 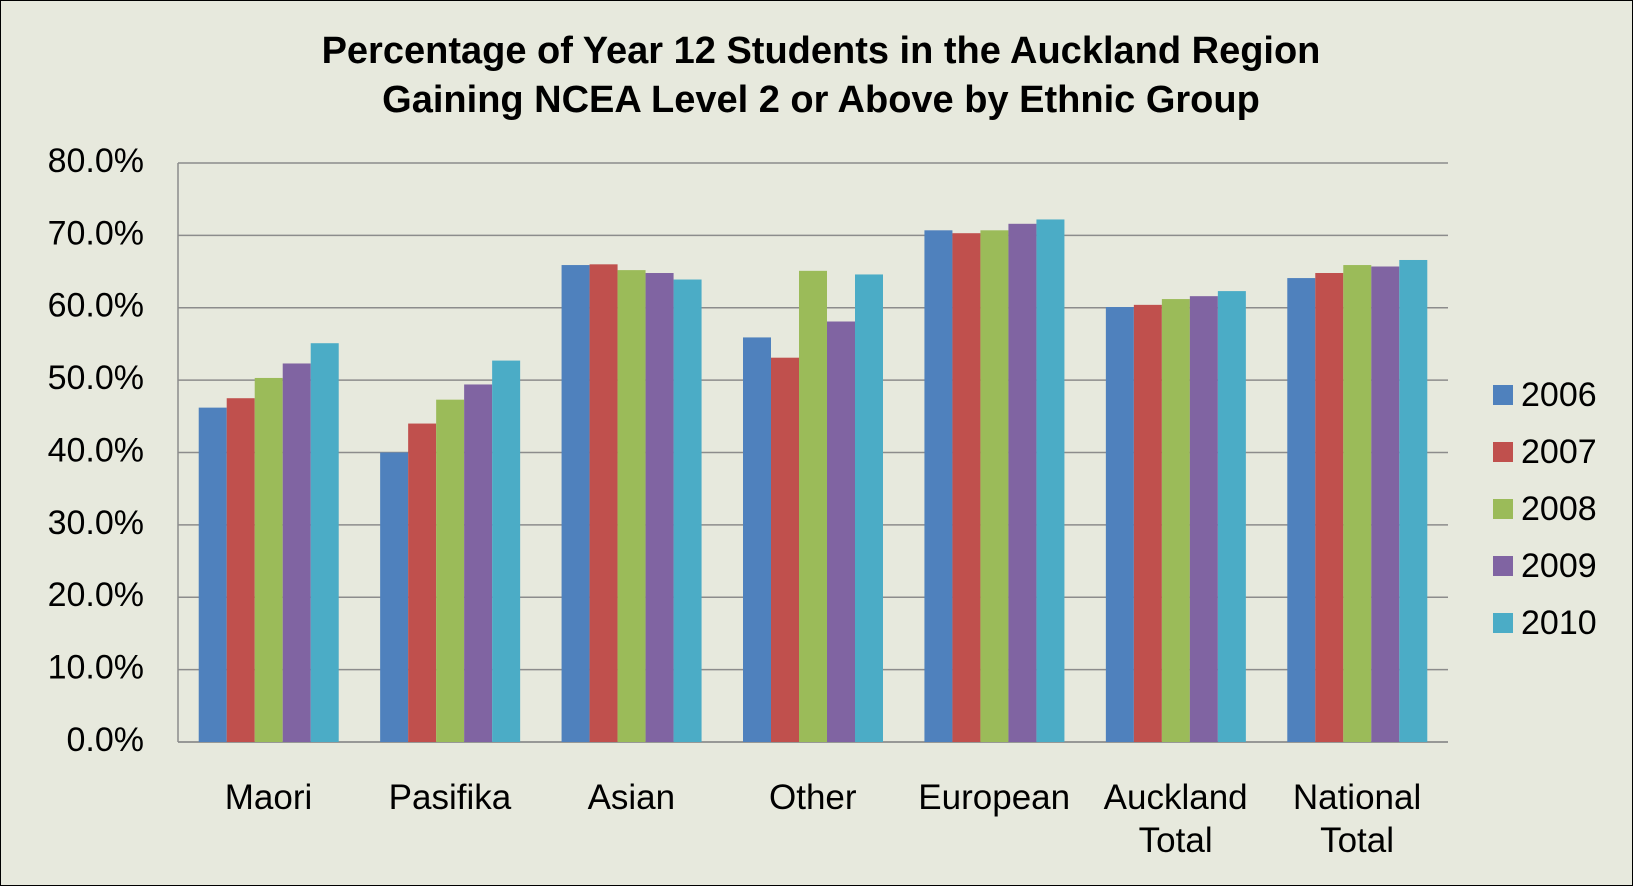 What do you see at coordinates (96, 233) in the screenshot?
I see `y-tick-label: 70.0%` at bounding box center [96, 233].